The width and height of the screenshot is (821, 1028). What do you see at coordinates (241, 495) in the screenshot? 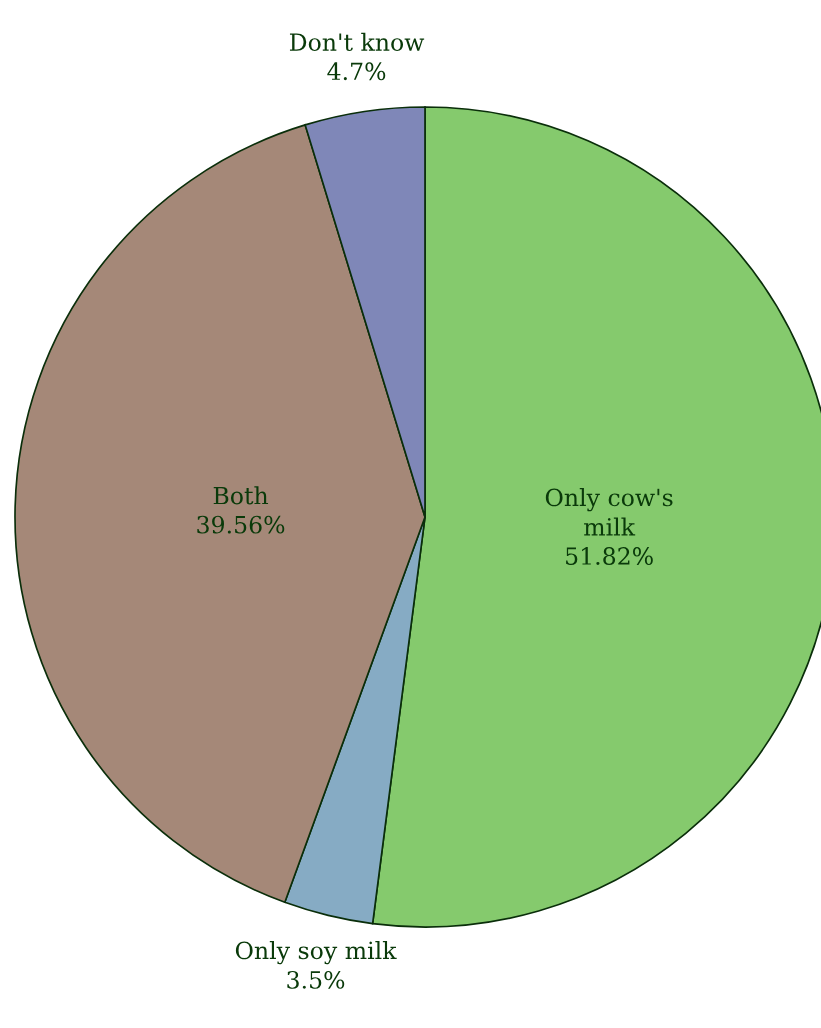
I see `slice-label: Both` at bounding box center [241, 495].